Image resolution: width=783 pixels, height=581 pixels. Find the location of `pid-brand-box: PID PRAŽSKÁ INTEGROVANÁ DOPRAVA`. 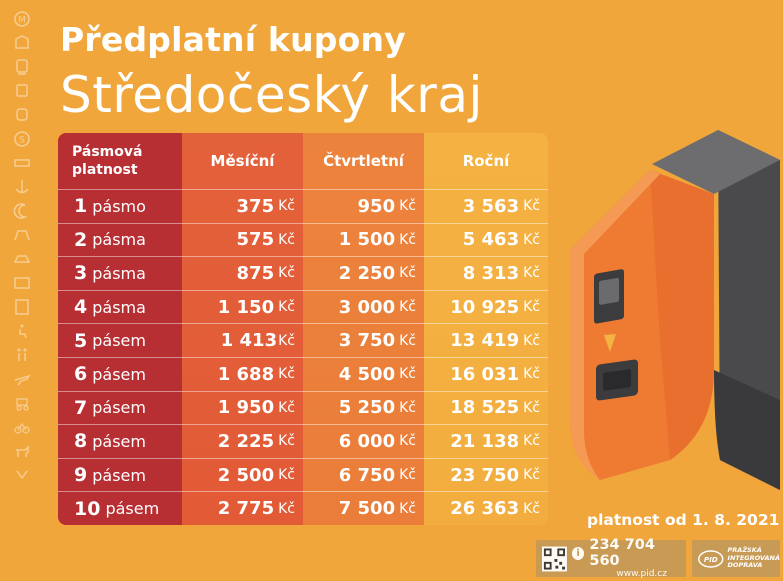

pid-brand-box: PID PRAŽSKÁ INTEGROVANÁ DOPRAVA is located at coordinates (736, 558).